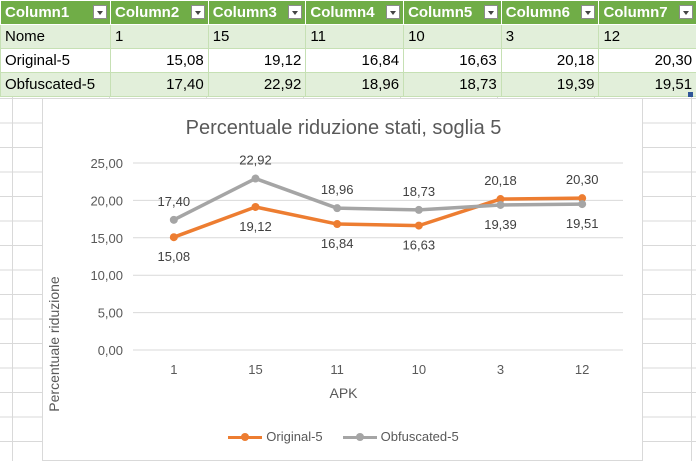 This screenshot has width=696, height=462. What do you see at coordinates (106, 238) in the screenshot?
I see `y-tick-label: 15,00` at bounding box center [106, 238].